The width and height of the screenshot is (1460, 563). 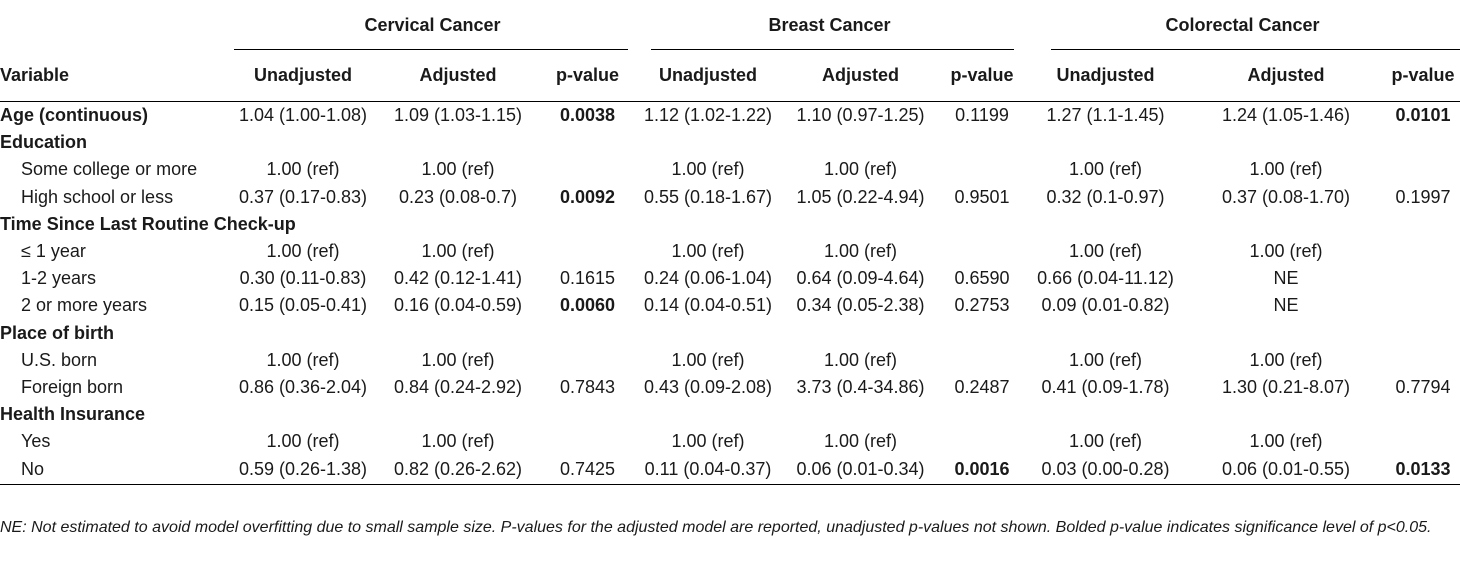 What do you see at coordinates (303, 278) in the screenshot?
I see `cervical-unadjusted-cell: 0.30 (0.11-0.83)` at bounding box center [303, 278].